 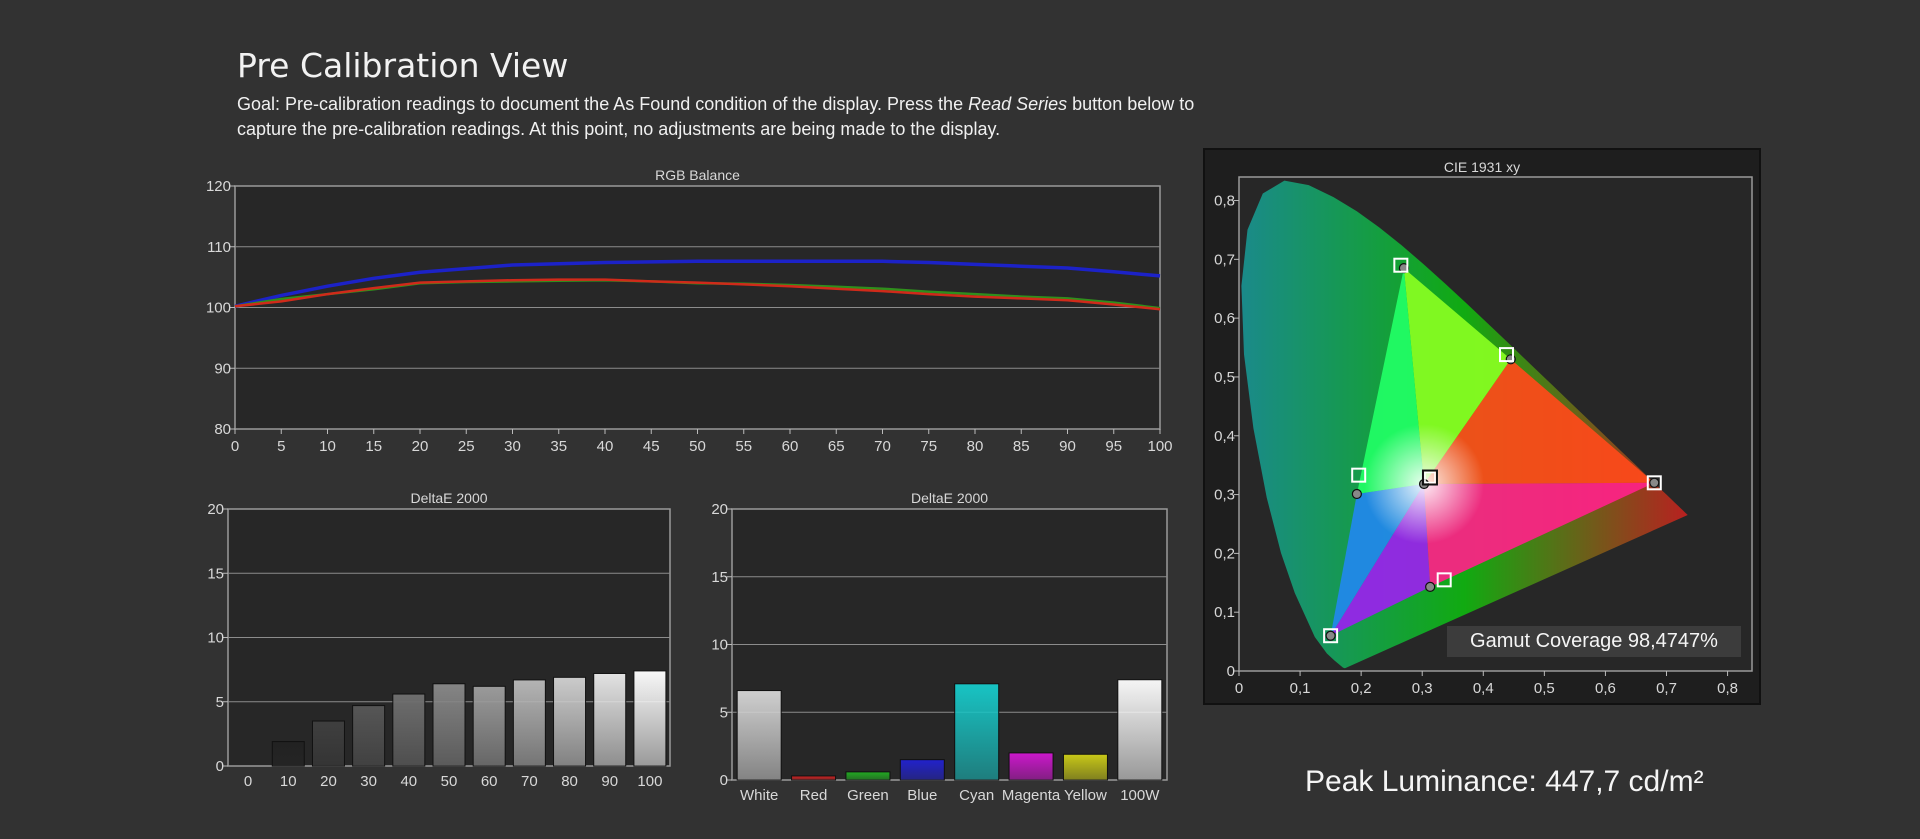 What do you see at coordinates (1377, 560) in the screenshot?
I see `cie-wedge-cyan-blue` at bounding box center [1377, 560].